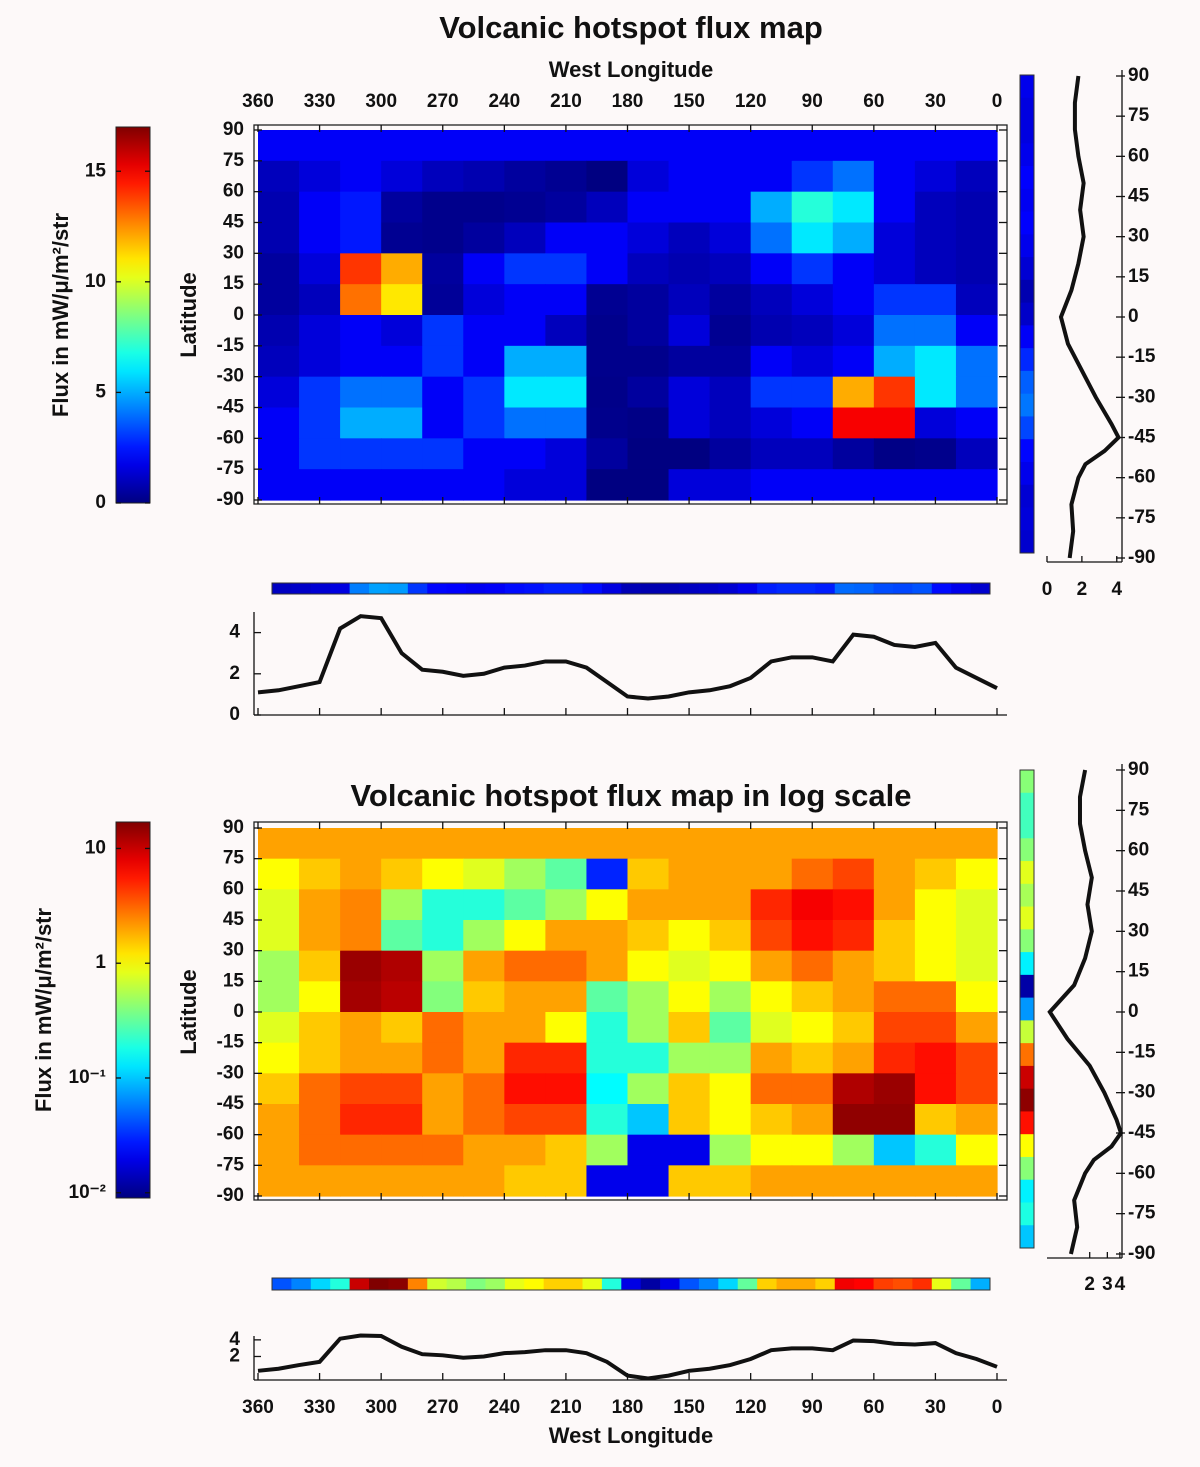 Image resolution: width=1200 pixels, height=1467 pixels. What do you see at coordinates (95, 281) in the screenshot?
I see `colorbar-tick-label: 10` at bounding box center [95, 281].